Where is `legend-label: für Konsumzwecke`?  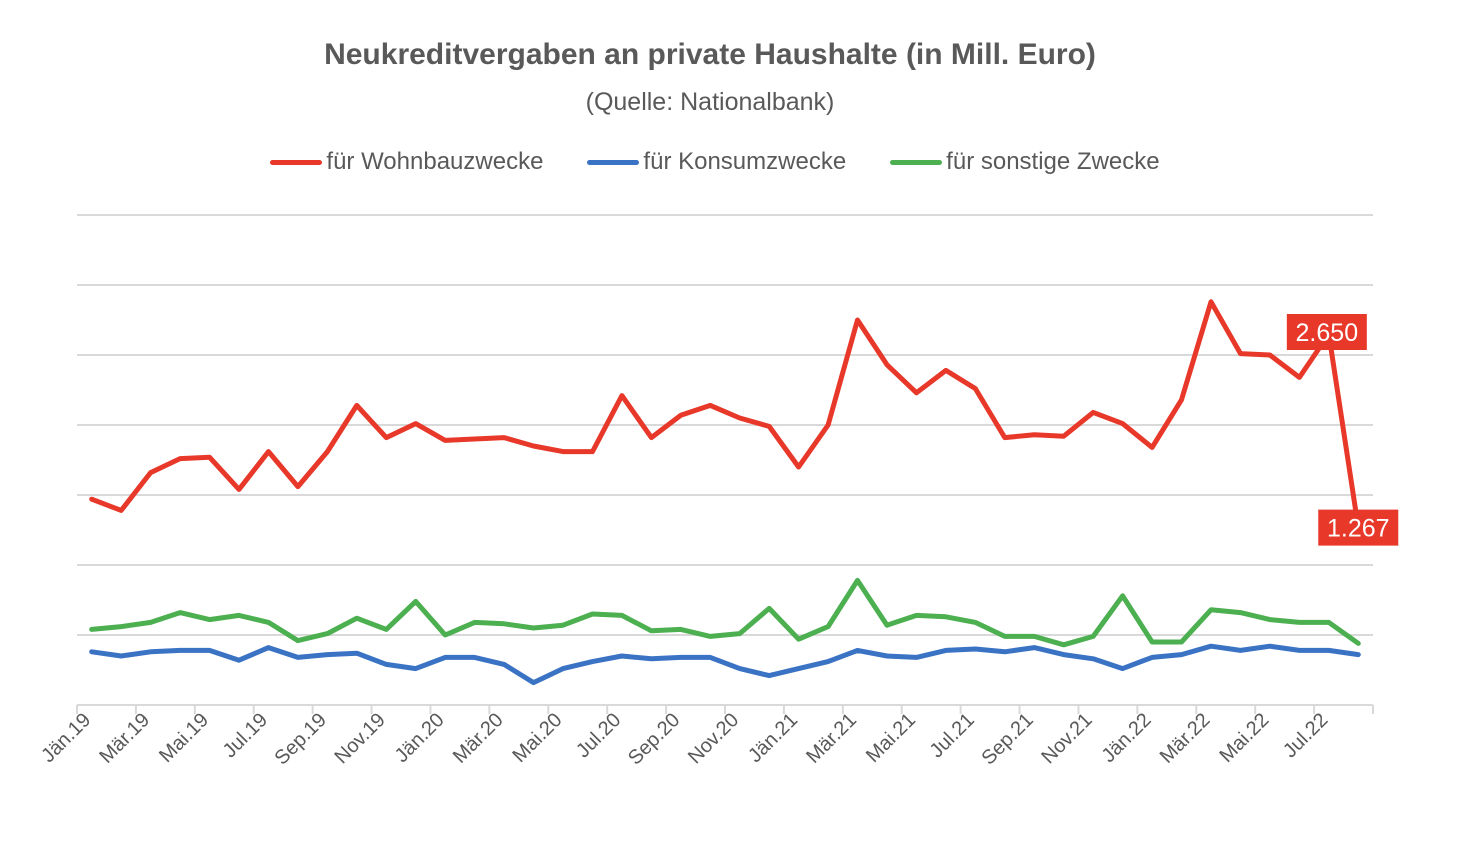
legend-label: für Konsumzwecke is located at coordinates (745, 161).